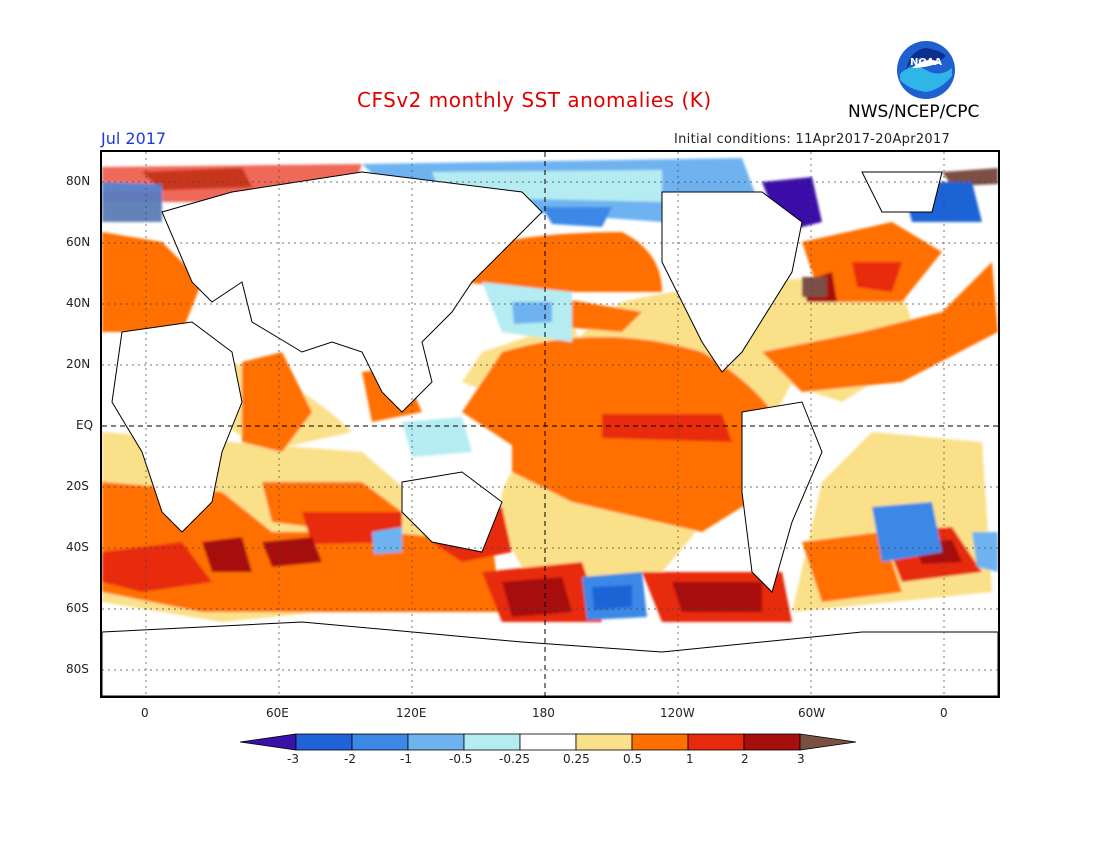 This screenshot has width=1100, height=850. Describe the element at coordinates (293, 759) in the screenshot. I see `colorbar-label: -3` at that location.